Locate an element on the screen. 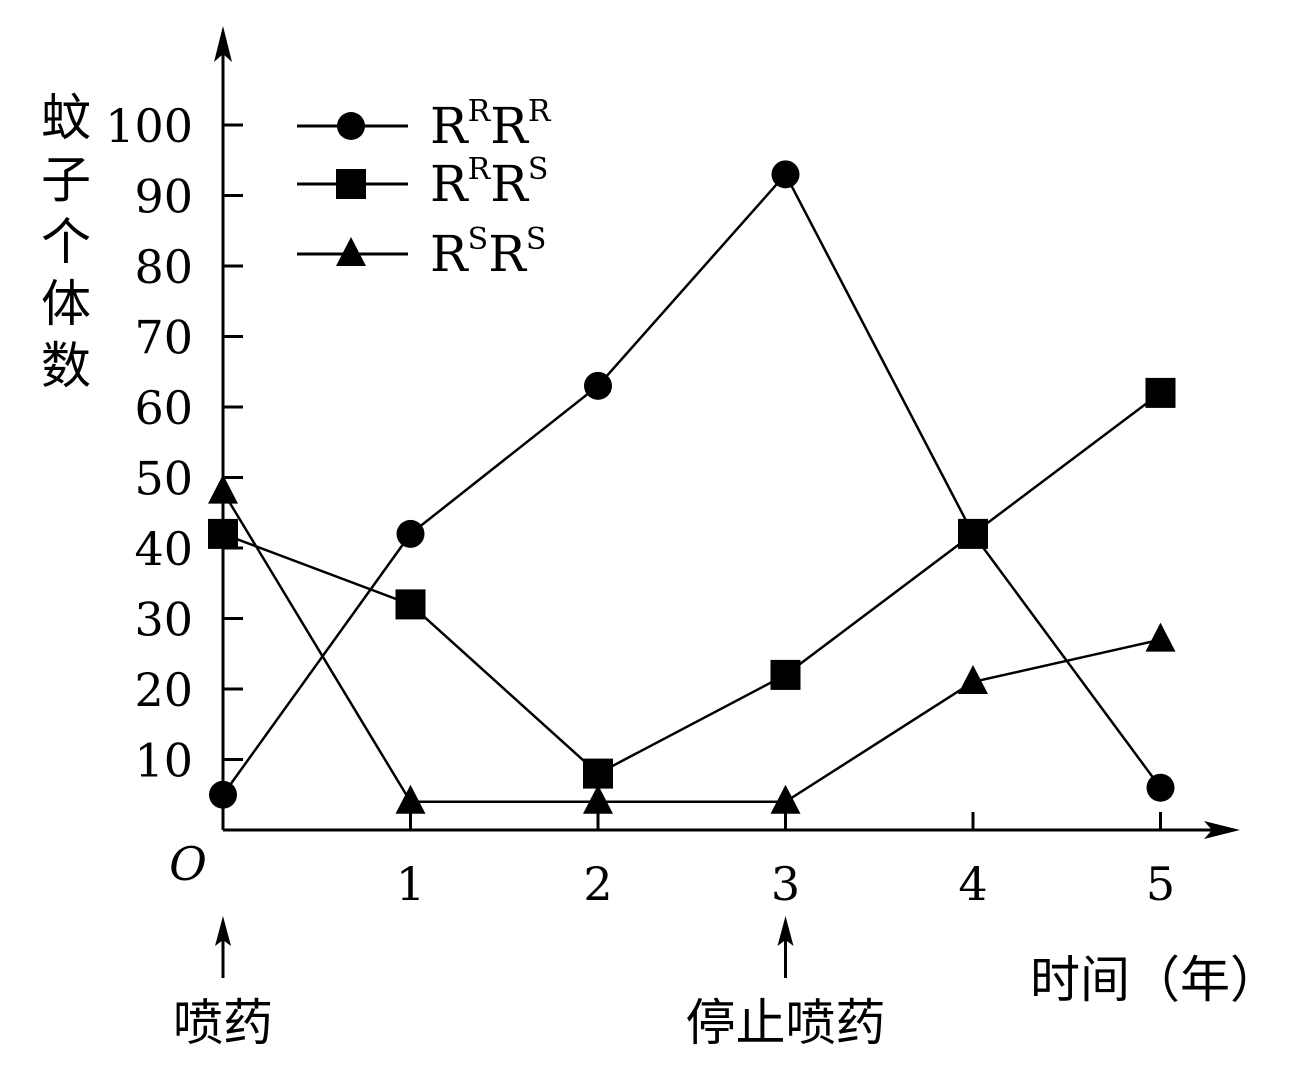 The height and width of the screenshot is (1074, 1299). y-axis-arrow is located at coordinates (223, 44).